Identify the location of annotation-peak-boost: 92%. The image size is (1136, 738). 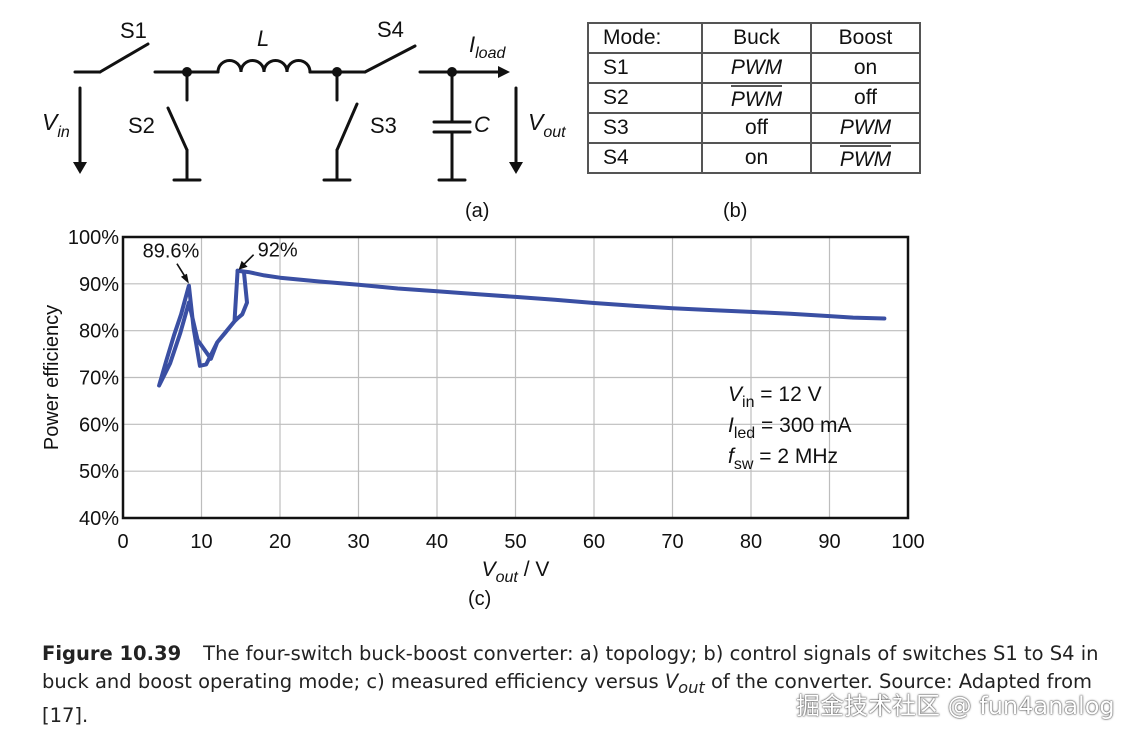
(278, 251).